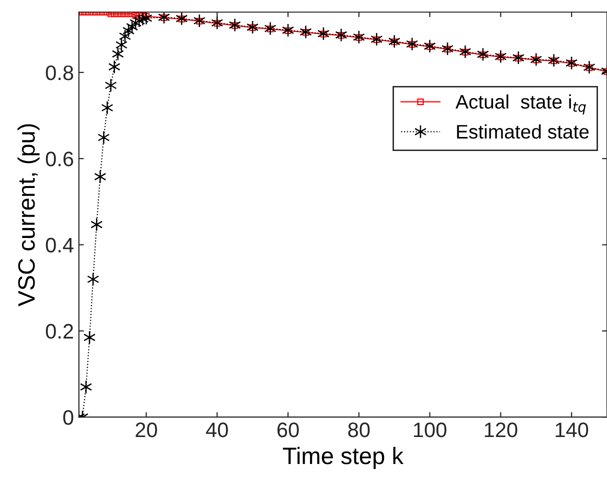 The width and height of the screenshot is (607, 485). What do you see at coordinates (29, 215) in the screenshot?
I see `y-axis-title: VSC current, (pu)` at bounding box center [29, 215].